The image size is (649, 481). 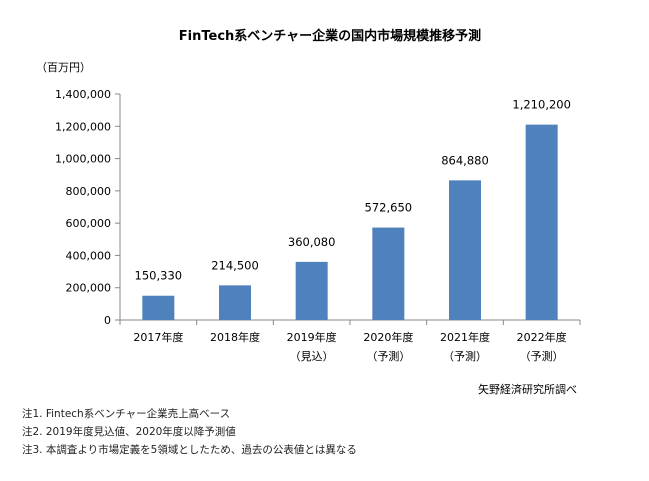 I want to click on data-label: 572,650, so click(x=389, y=208).